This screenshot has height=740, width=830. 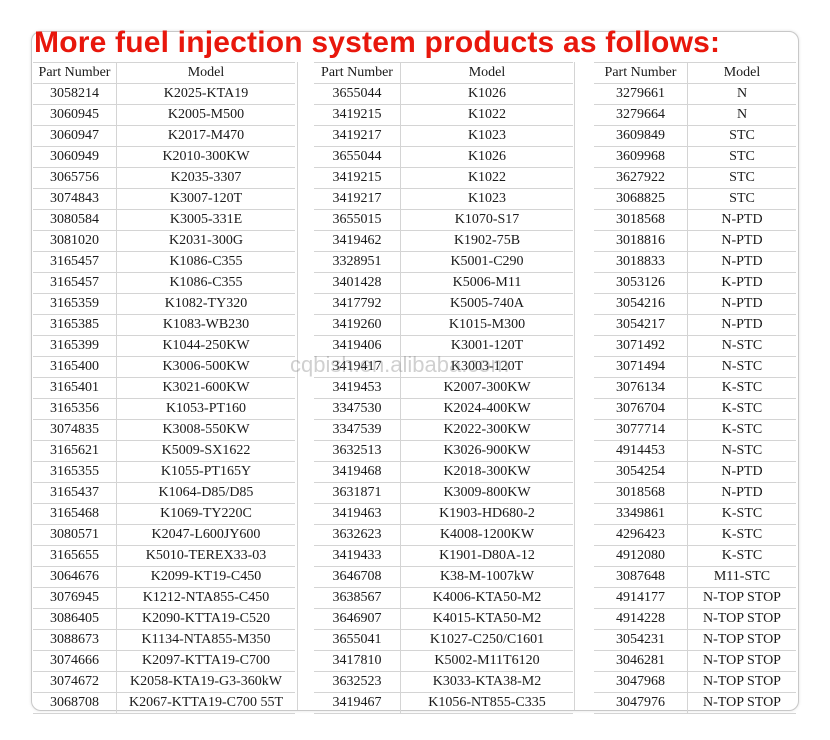 I want to click on table-row: 3165356 K1053-PT160, so click(x=164, y=409).